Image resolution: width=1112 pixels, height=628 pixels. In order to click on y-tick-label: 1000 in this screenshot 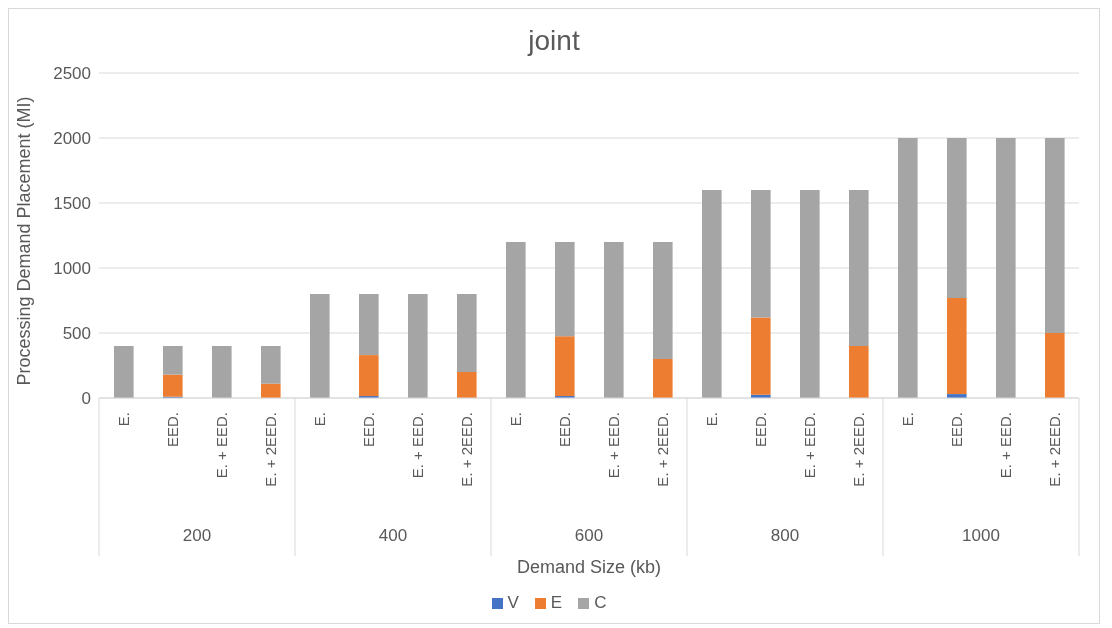, I will do `click(72, 269)`.